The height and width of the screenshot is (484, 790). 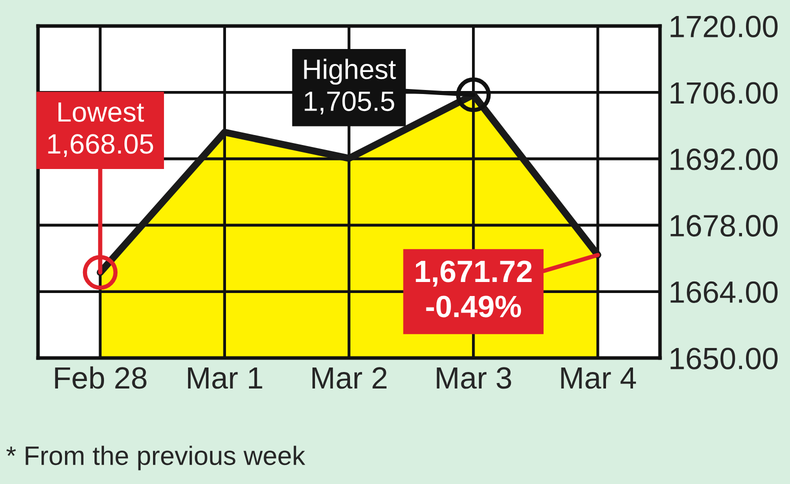 I want to click on x-tick-label: Feb 28, so click(x=100, y=377).